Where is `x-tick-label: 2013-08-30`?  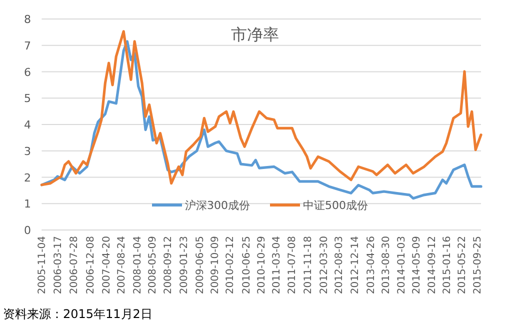
x-tick-label: 2013-08-30 is located at coordinates (386, 265).